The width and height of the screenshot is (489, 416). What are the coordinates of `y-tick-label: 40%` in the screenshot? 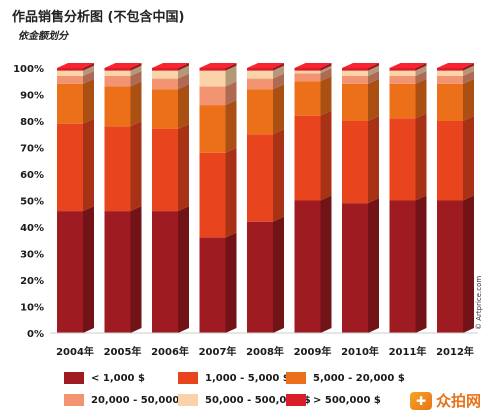 It's located at (32, 228).